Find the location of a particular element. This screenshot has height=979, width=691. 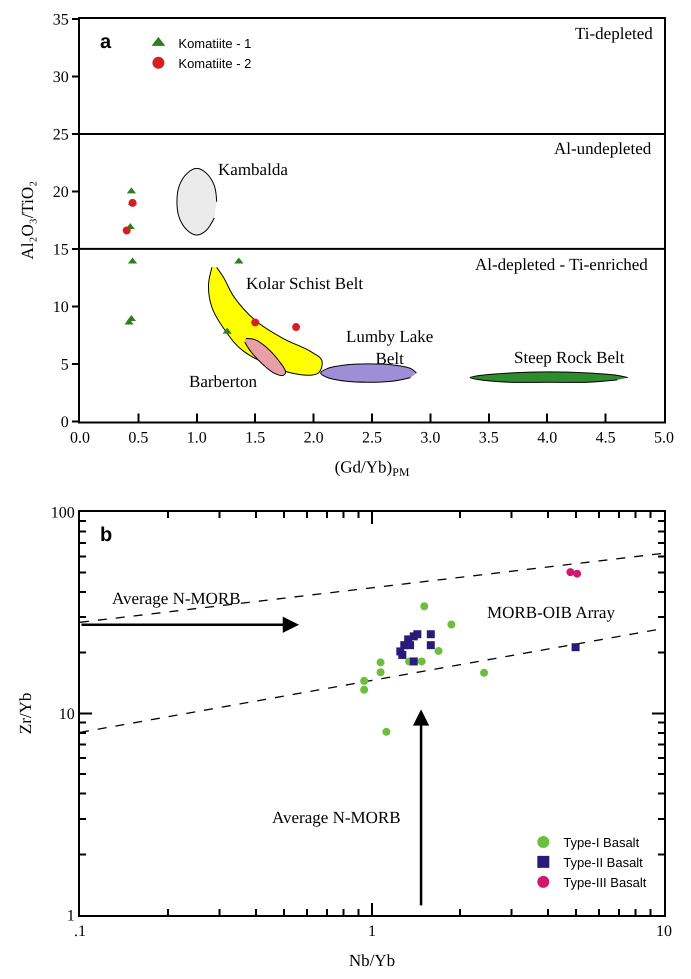

y-tick-label: 0 is located at coordinates (64, 422).